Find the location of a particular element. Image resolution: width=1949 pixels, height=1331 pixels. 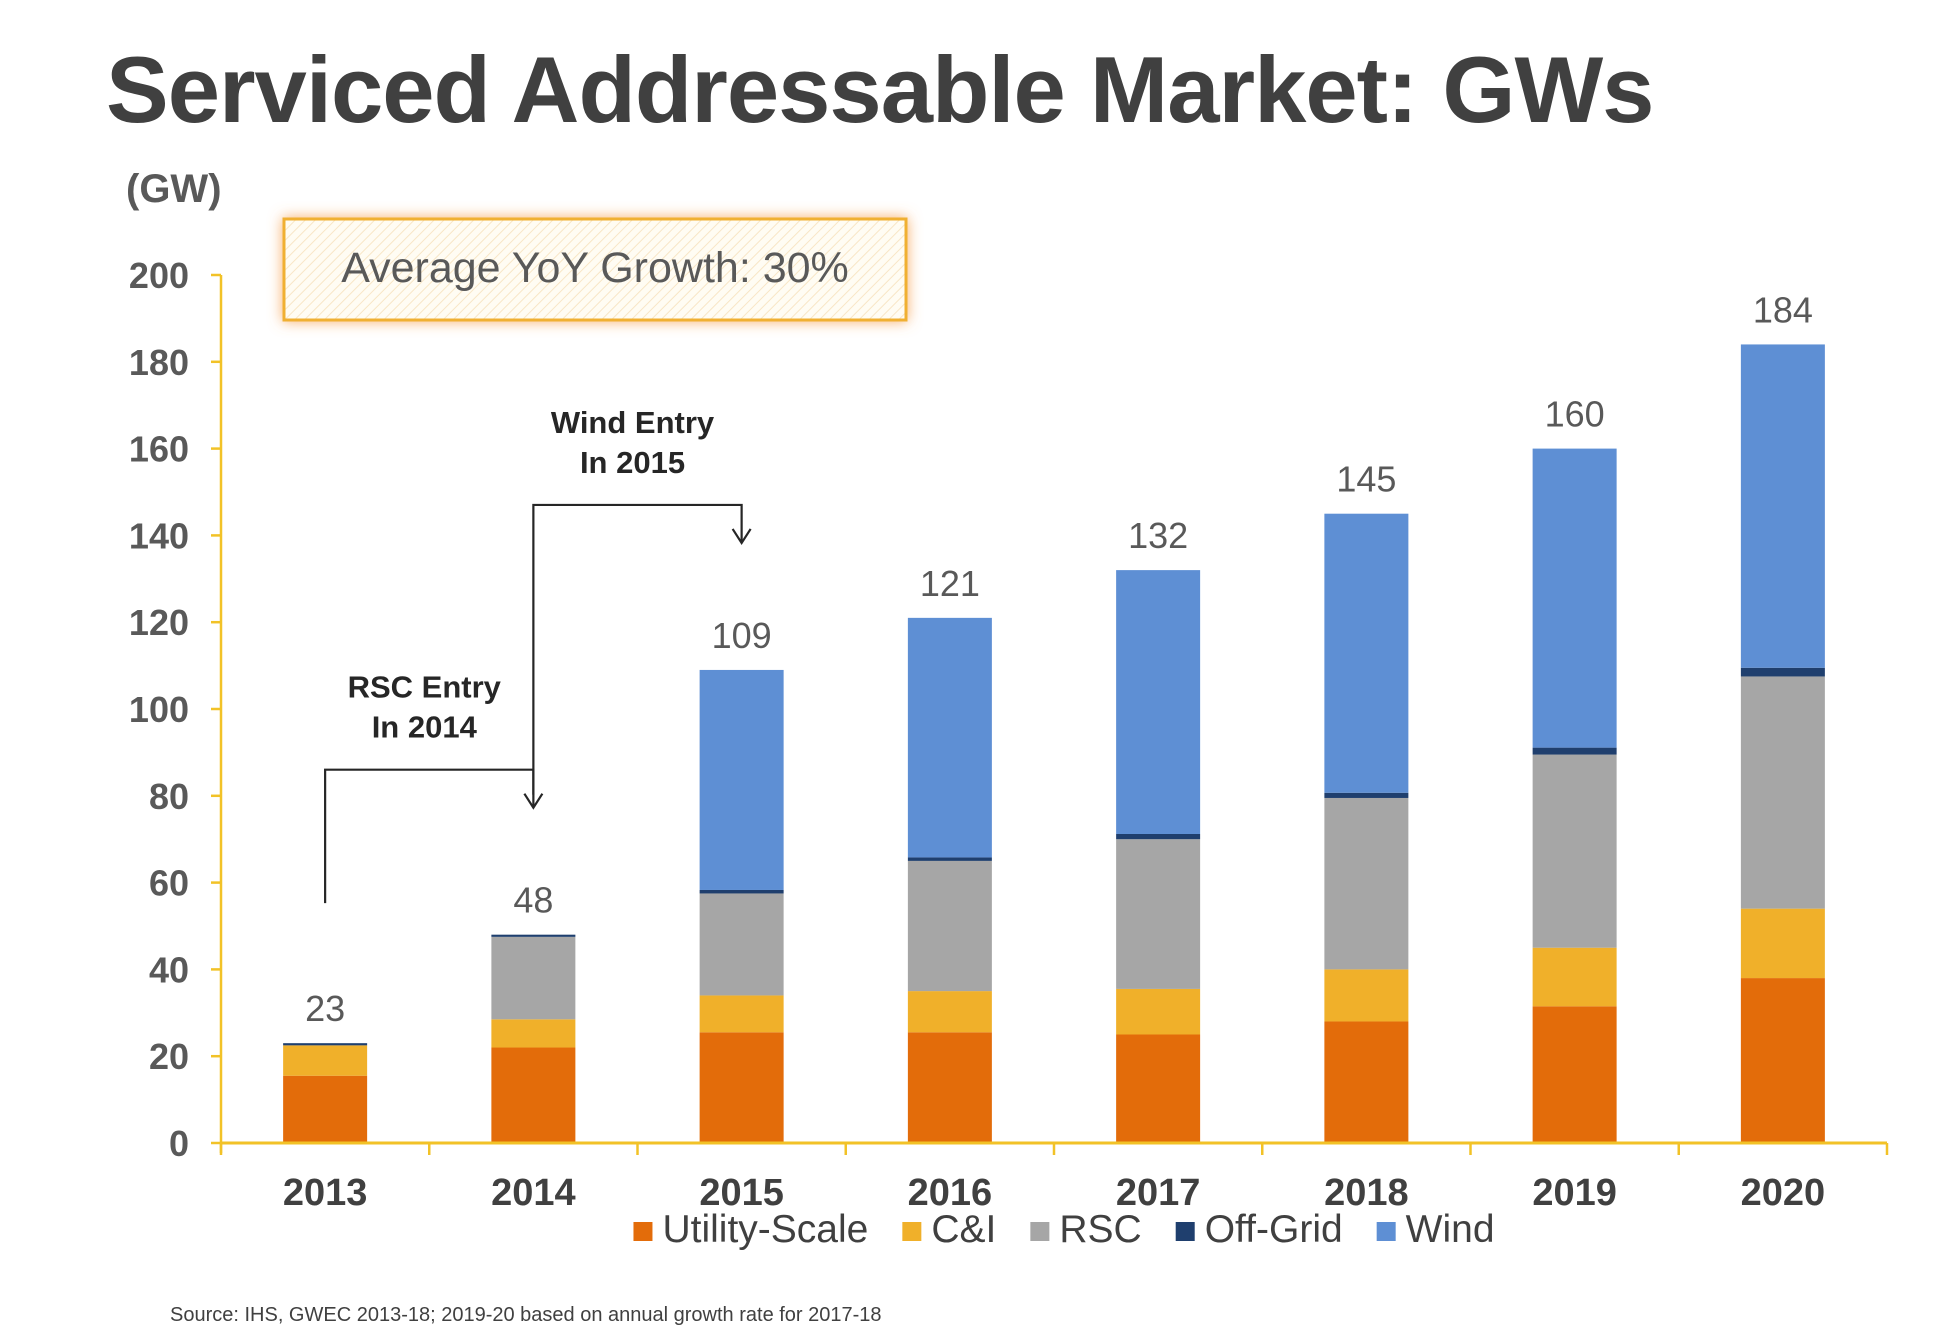

y-tick-label: 80 is located at coordinates (169, 796).